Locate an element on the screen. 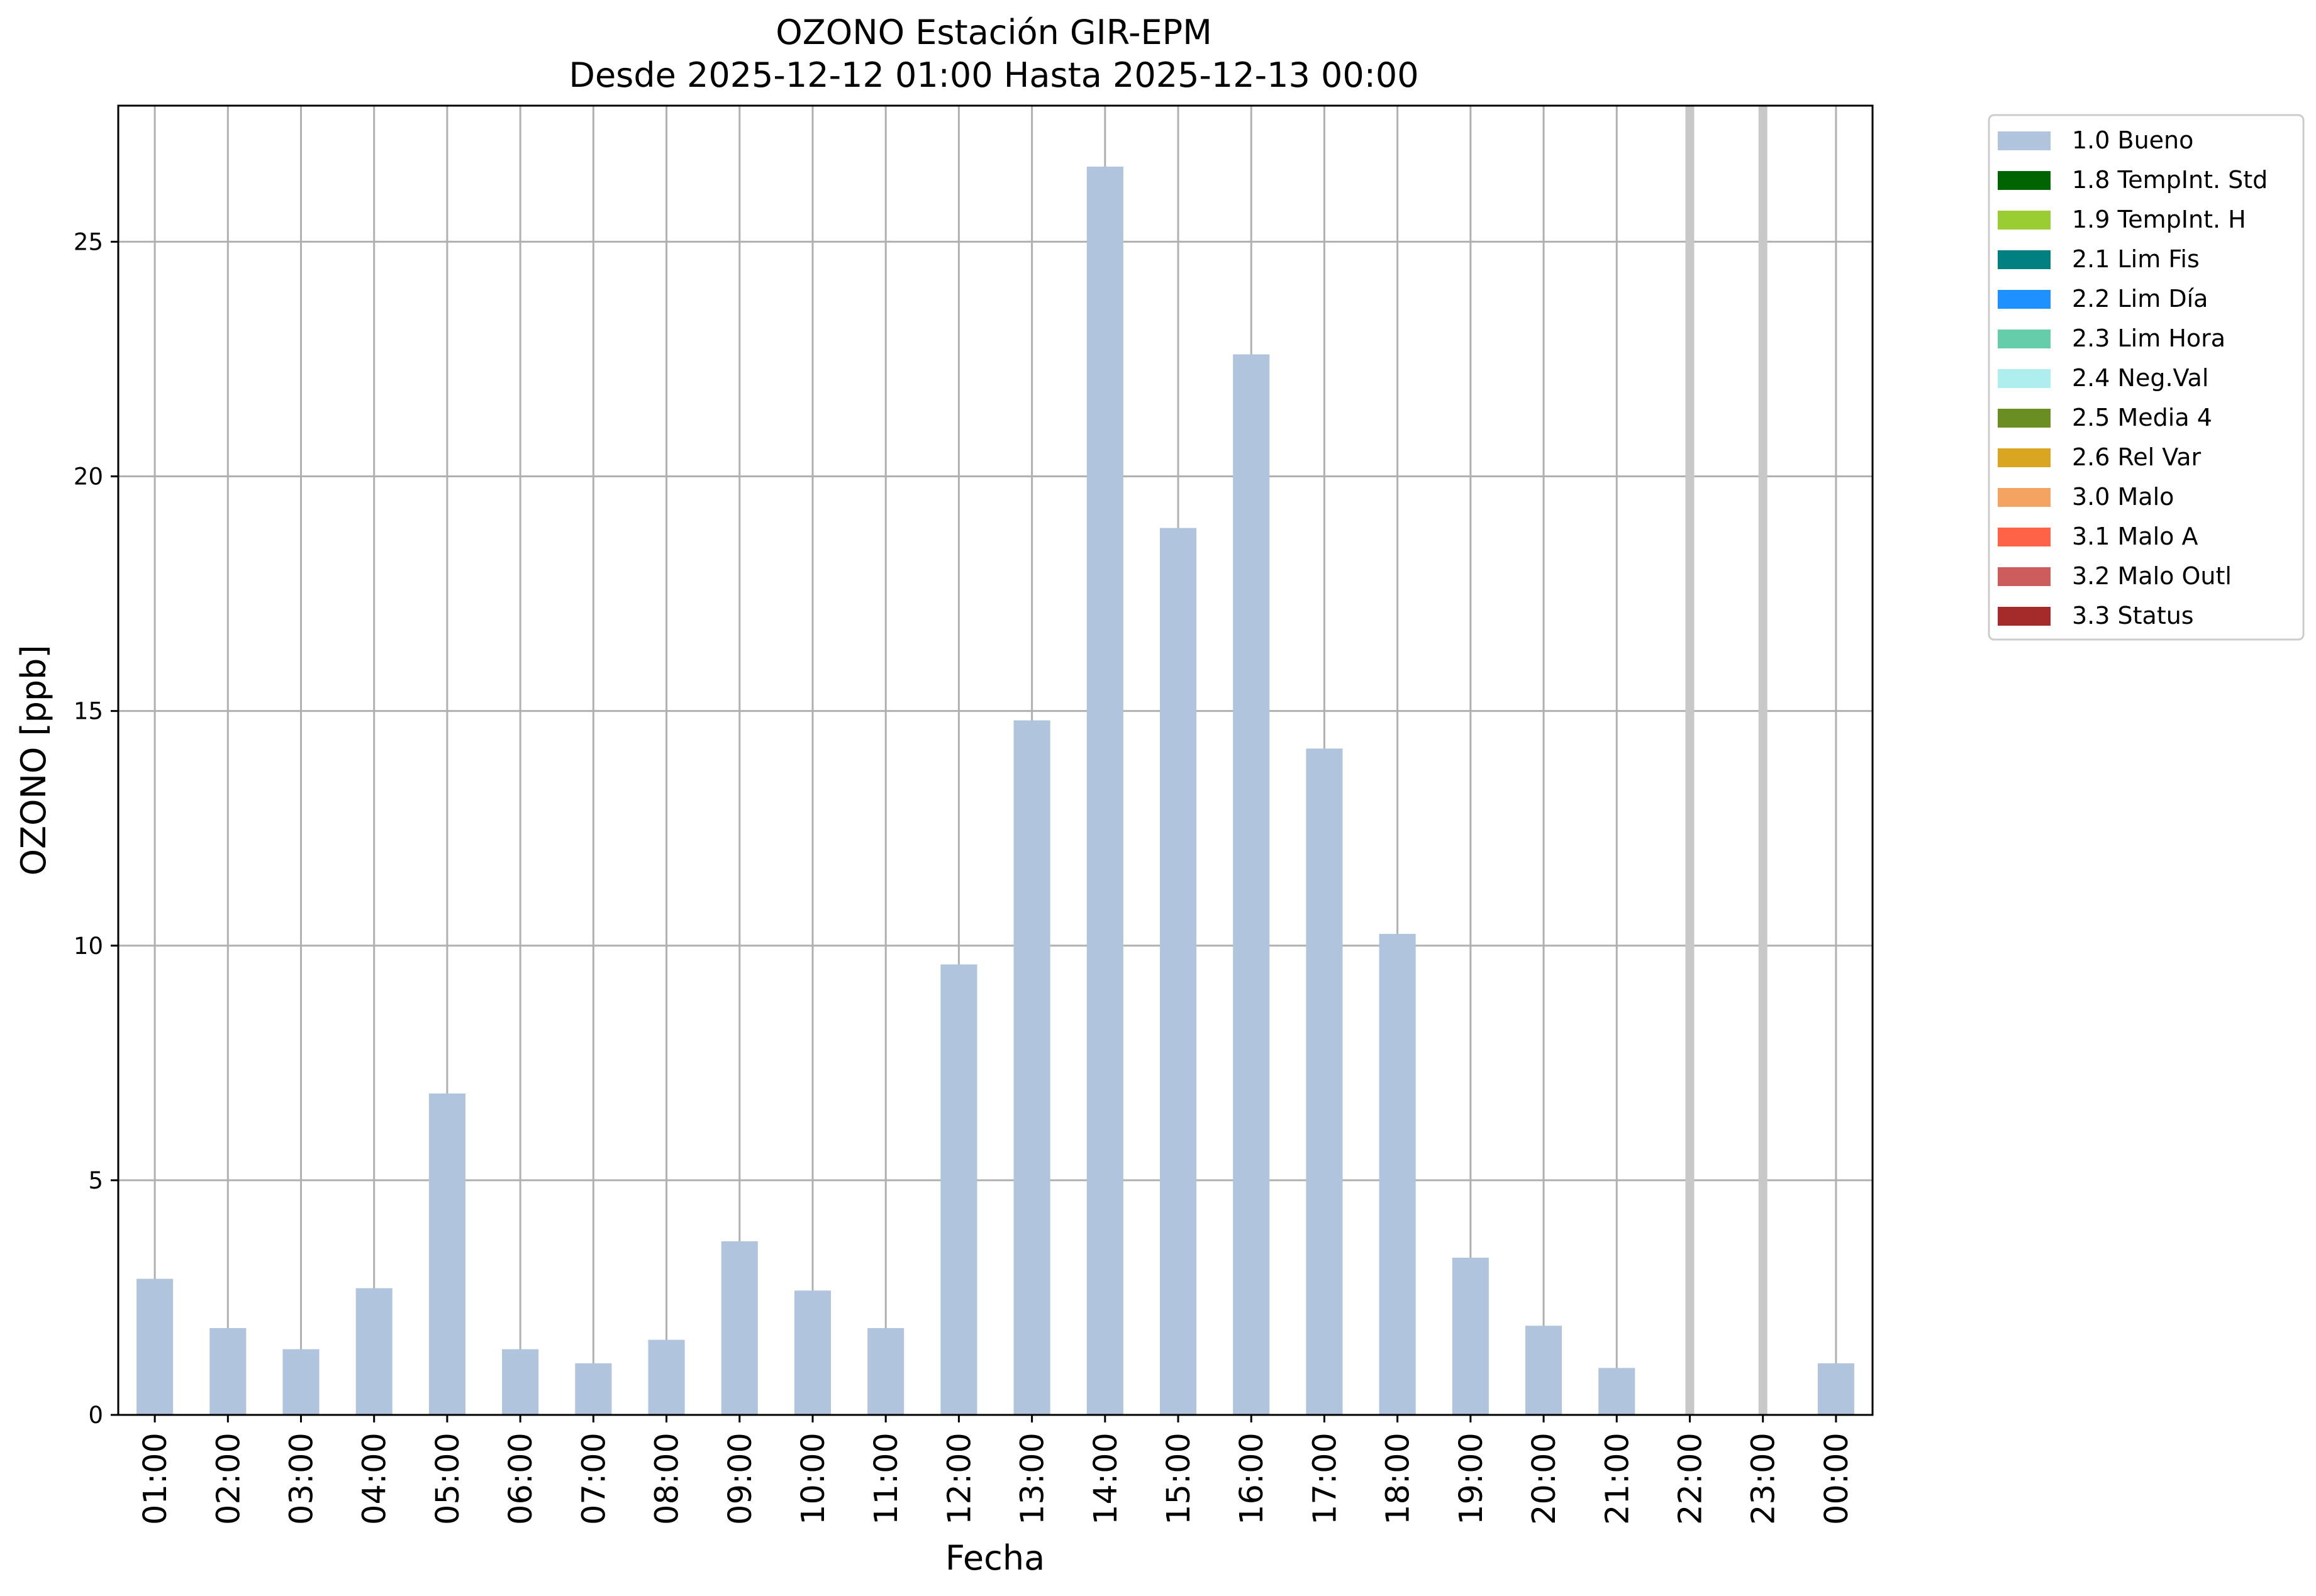 The height and width of the screenshot is (1596, 2316). y-tick-label: 10 is located at coordinates (88, 946).